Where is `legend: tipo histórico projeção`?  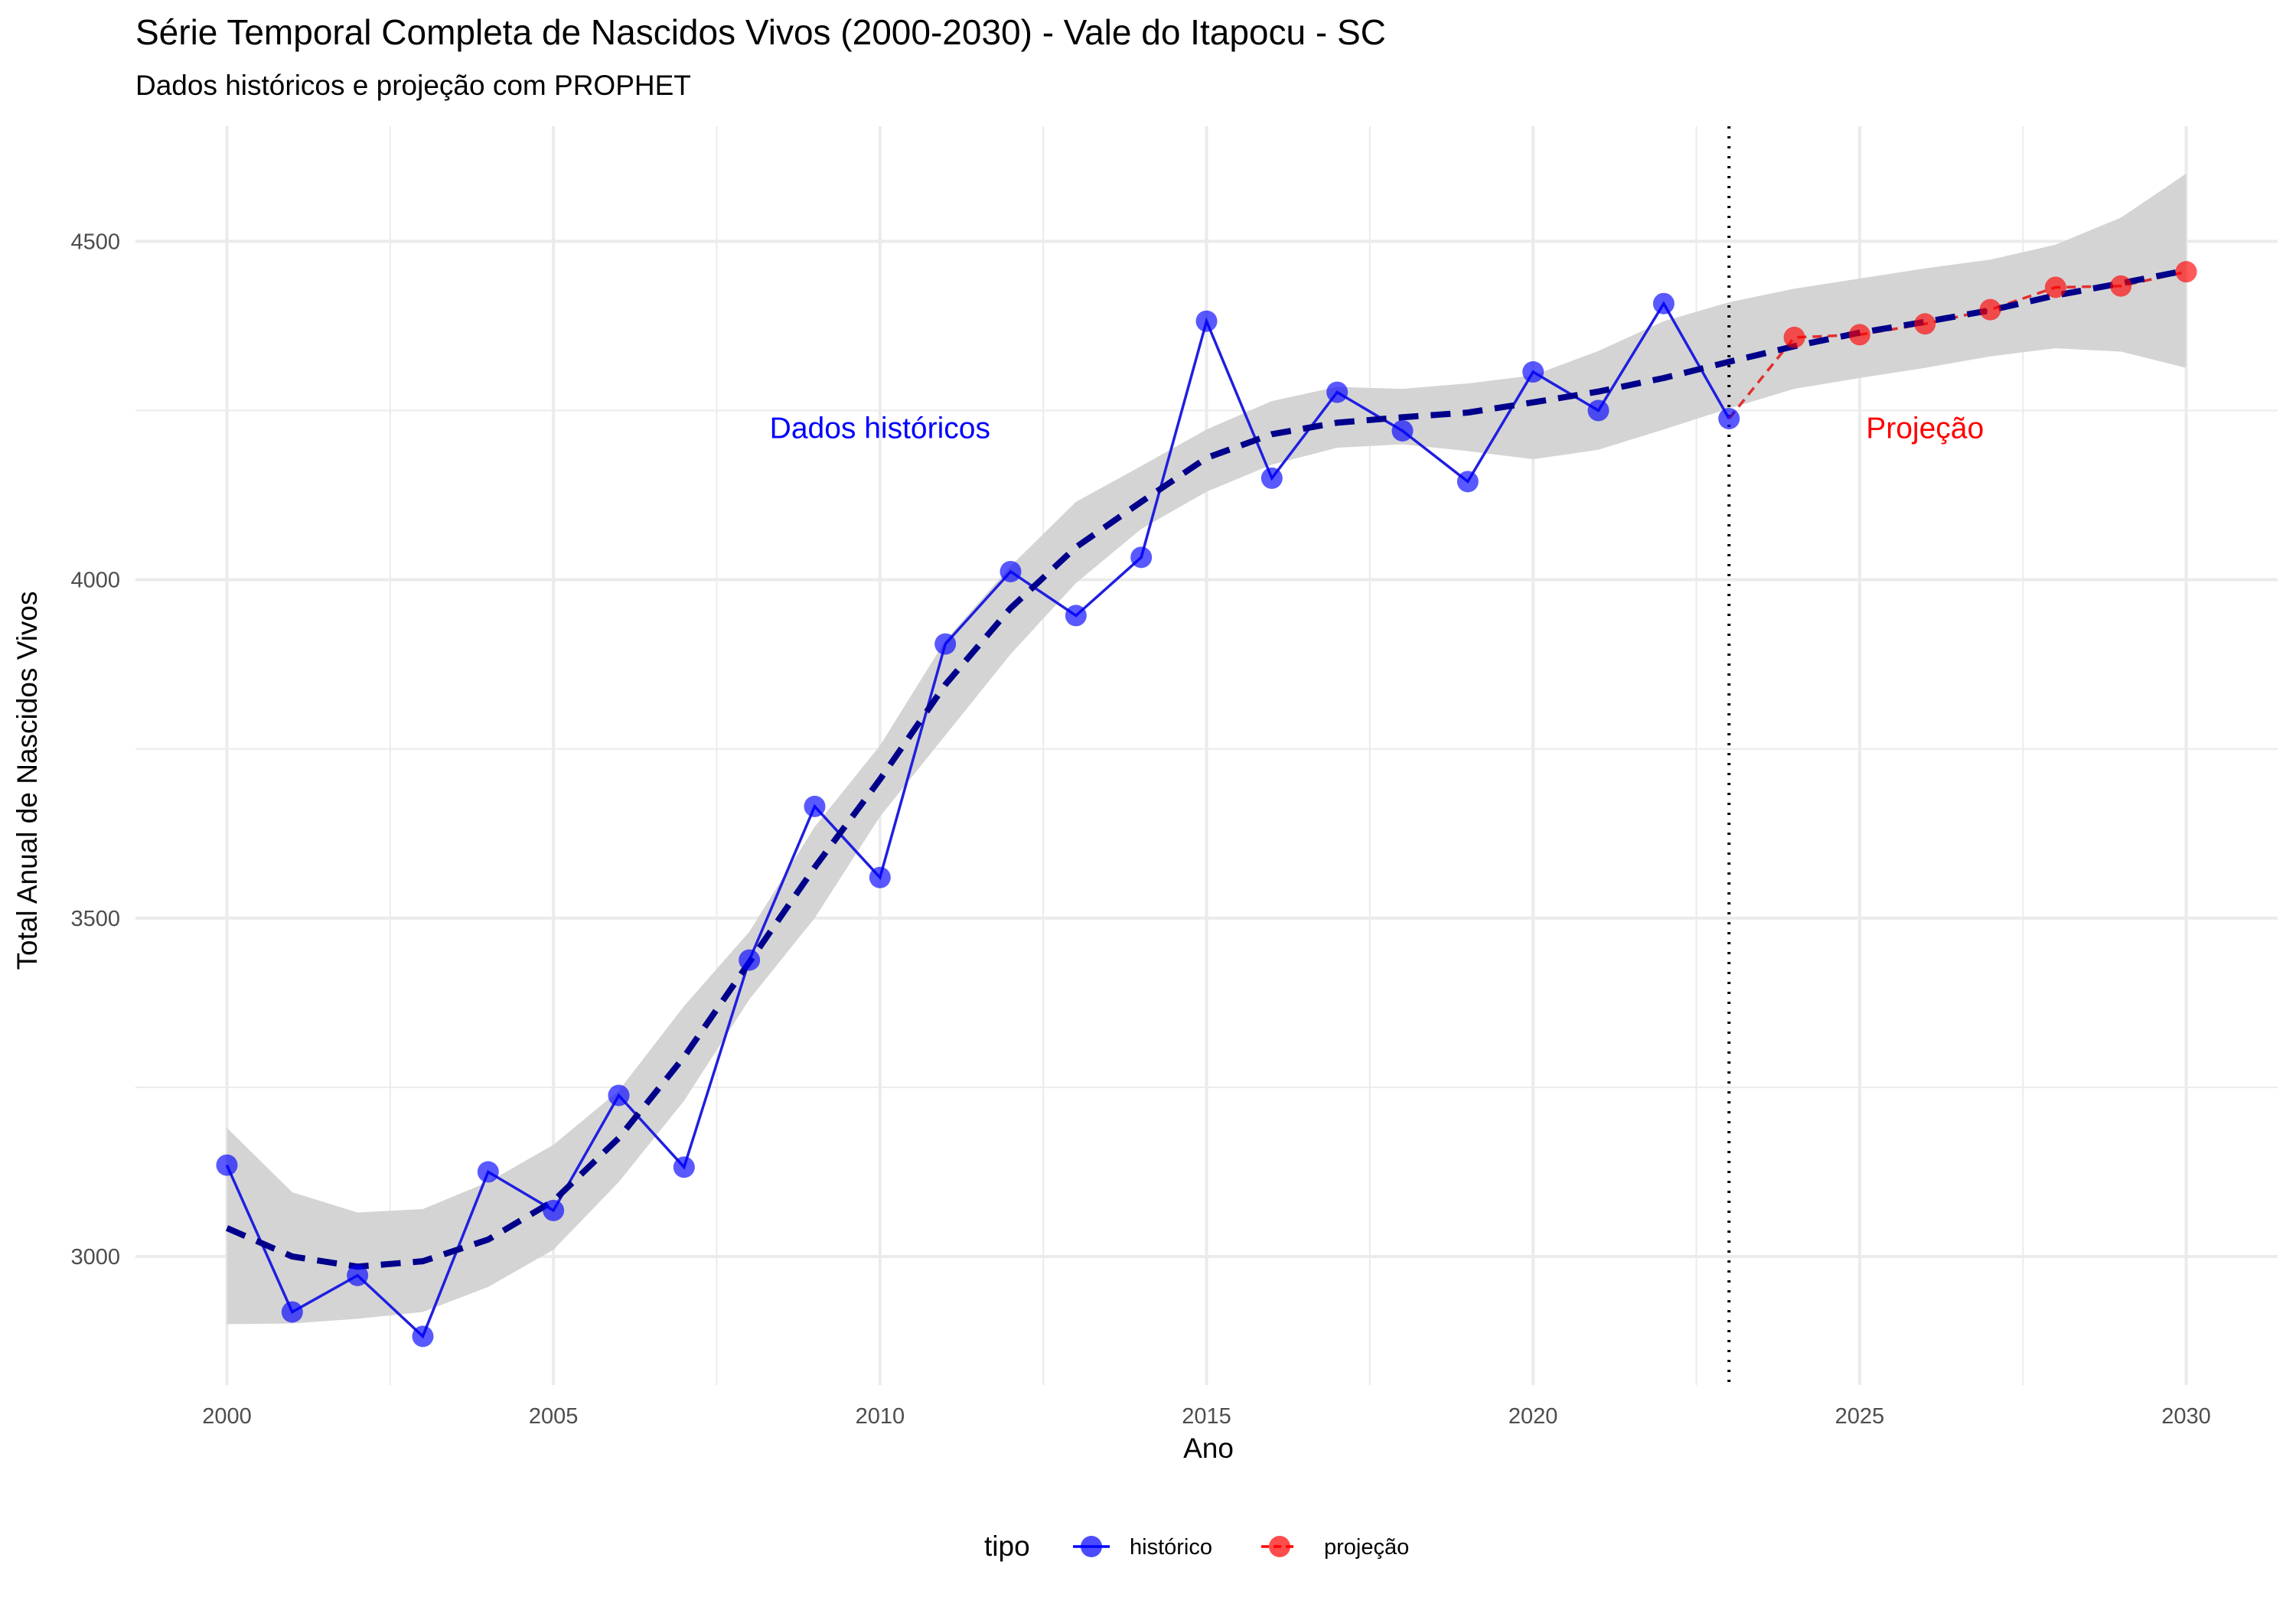
legend: tipo histórico projeção is located at coordinates (1196, 1546).